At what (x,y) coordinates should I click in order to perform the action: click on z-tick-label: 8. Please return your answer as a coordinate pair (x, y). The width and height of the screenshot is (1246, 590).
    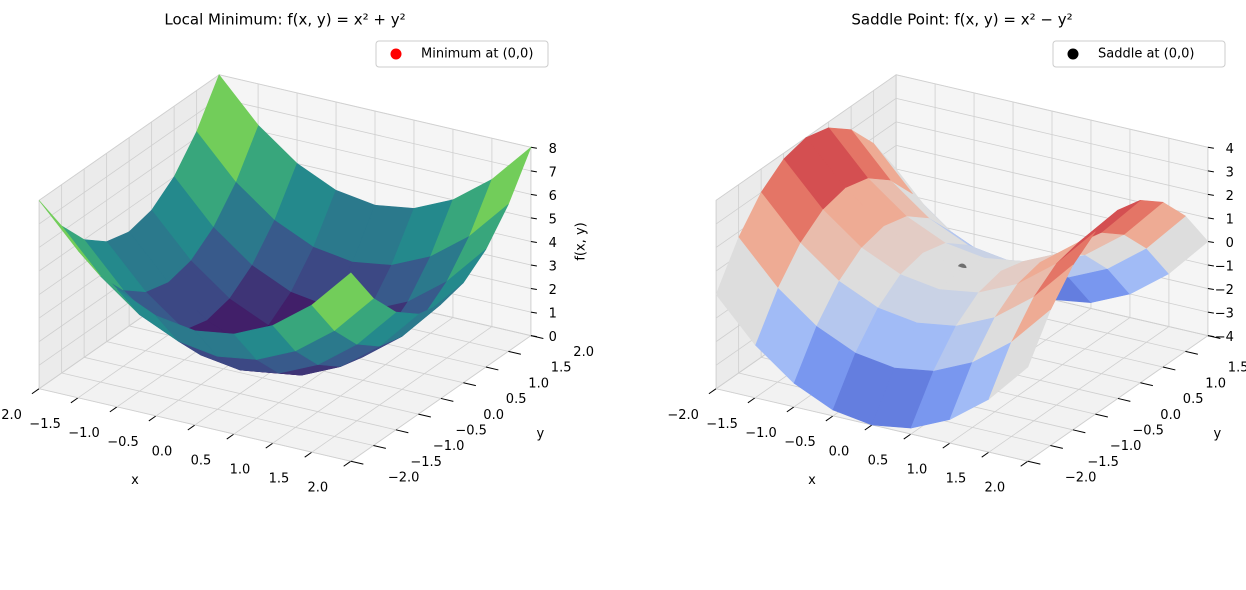
    Looking at the image, I should click on (553, 149).